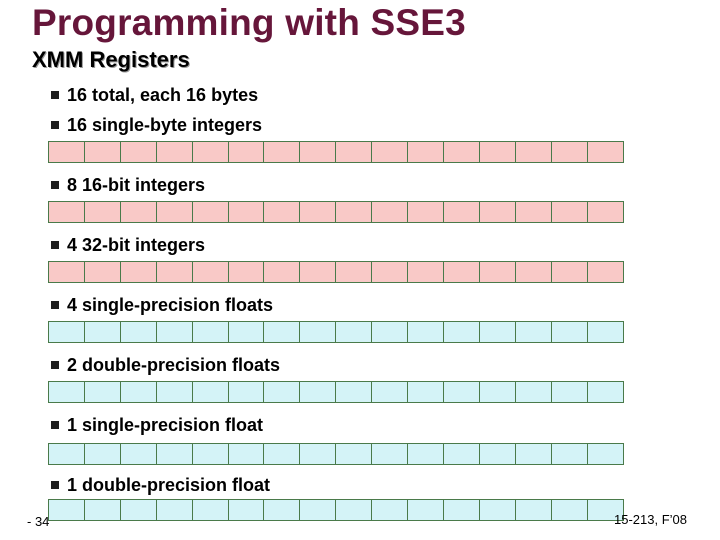 This screenshot has width=720, height=540. Describe the element at coordinates (249, 22) in the screenshot. I see `slide-title: Programming with SSE3` at that location.